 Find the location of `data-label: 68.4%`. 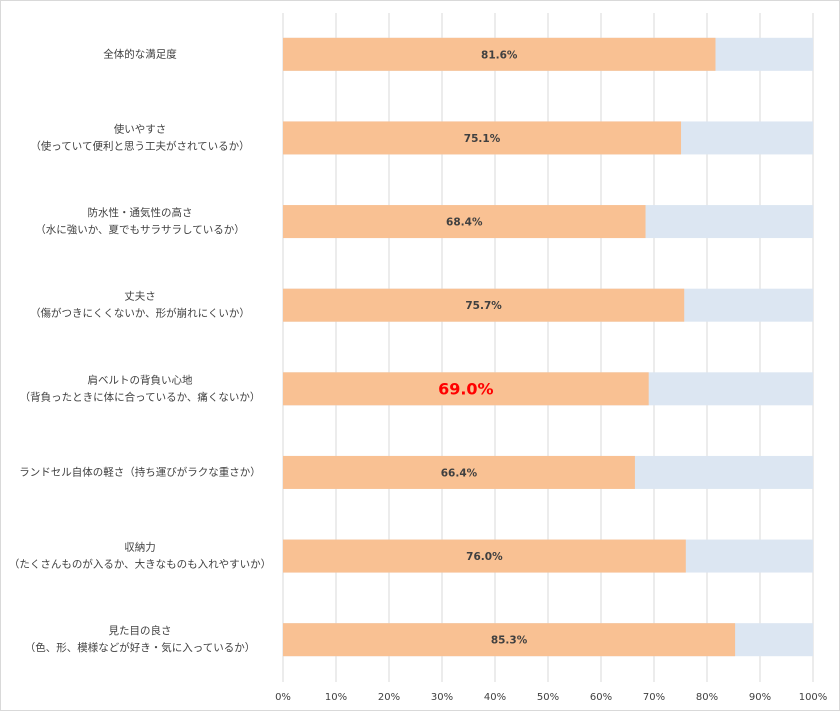

data-label: 68.4% is located at coordinates (464, 223).